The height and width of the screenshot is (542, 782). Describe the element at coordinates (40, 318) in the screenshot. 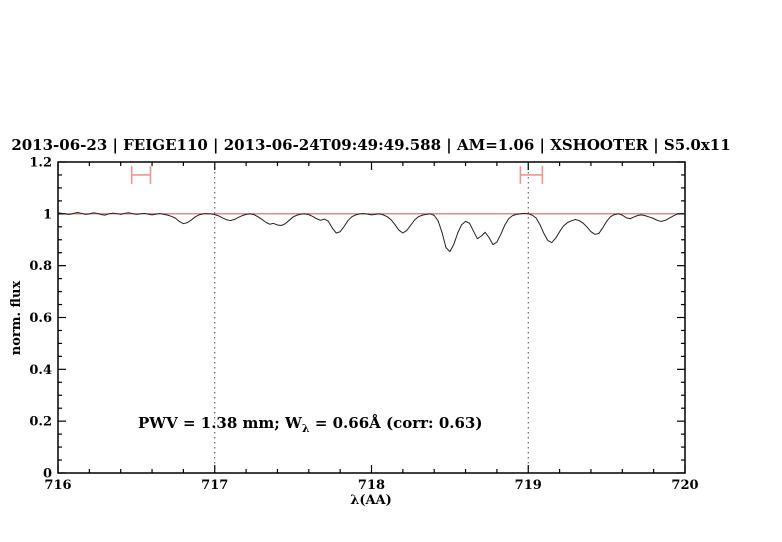

I see `y-tick-label: 0.6` at that location.